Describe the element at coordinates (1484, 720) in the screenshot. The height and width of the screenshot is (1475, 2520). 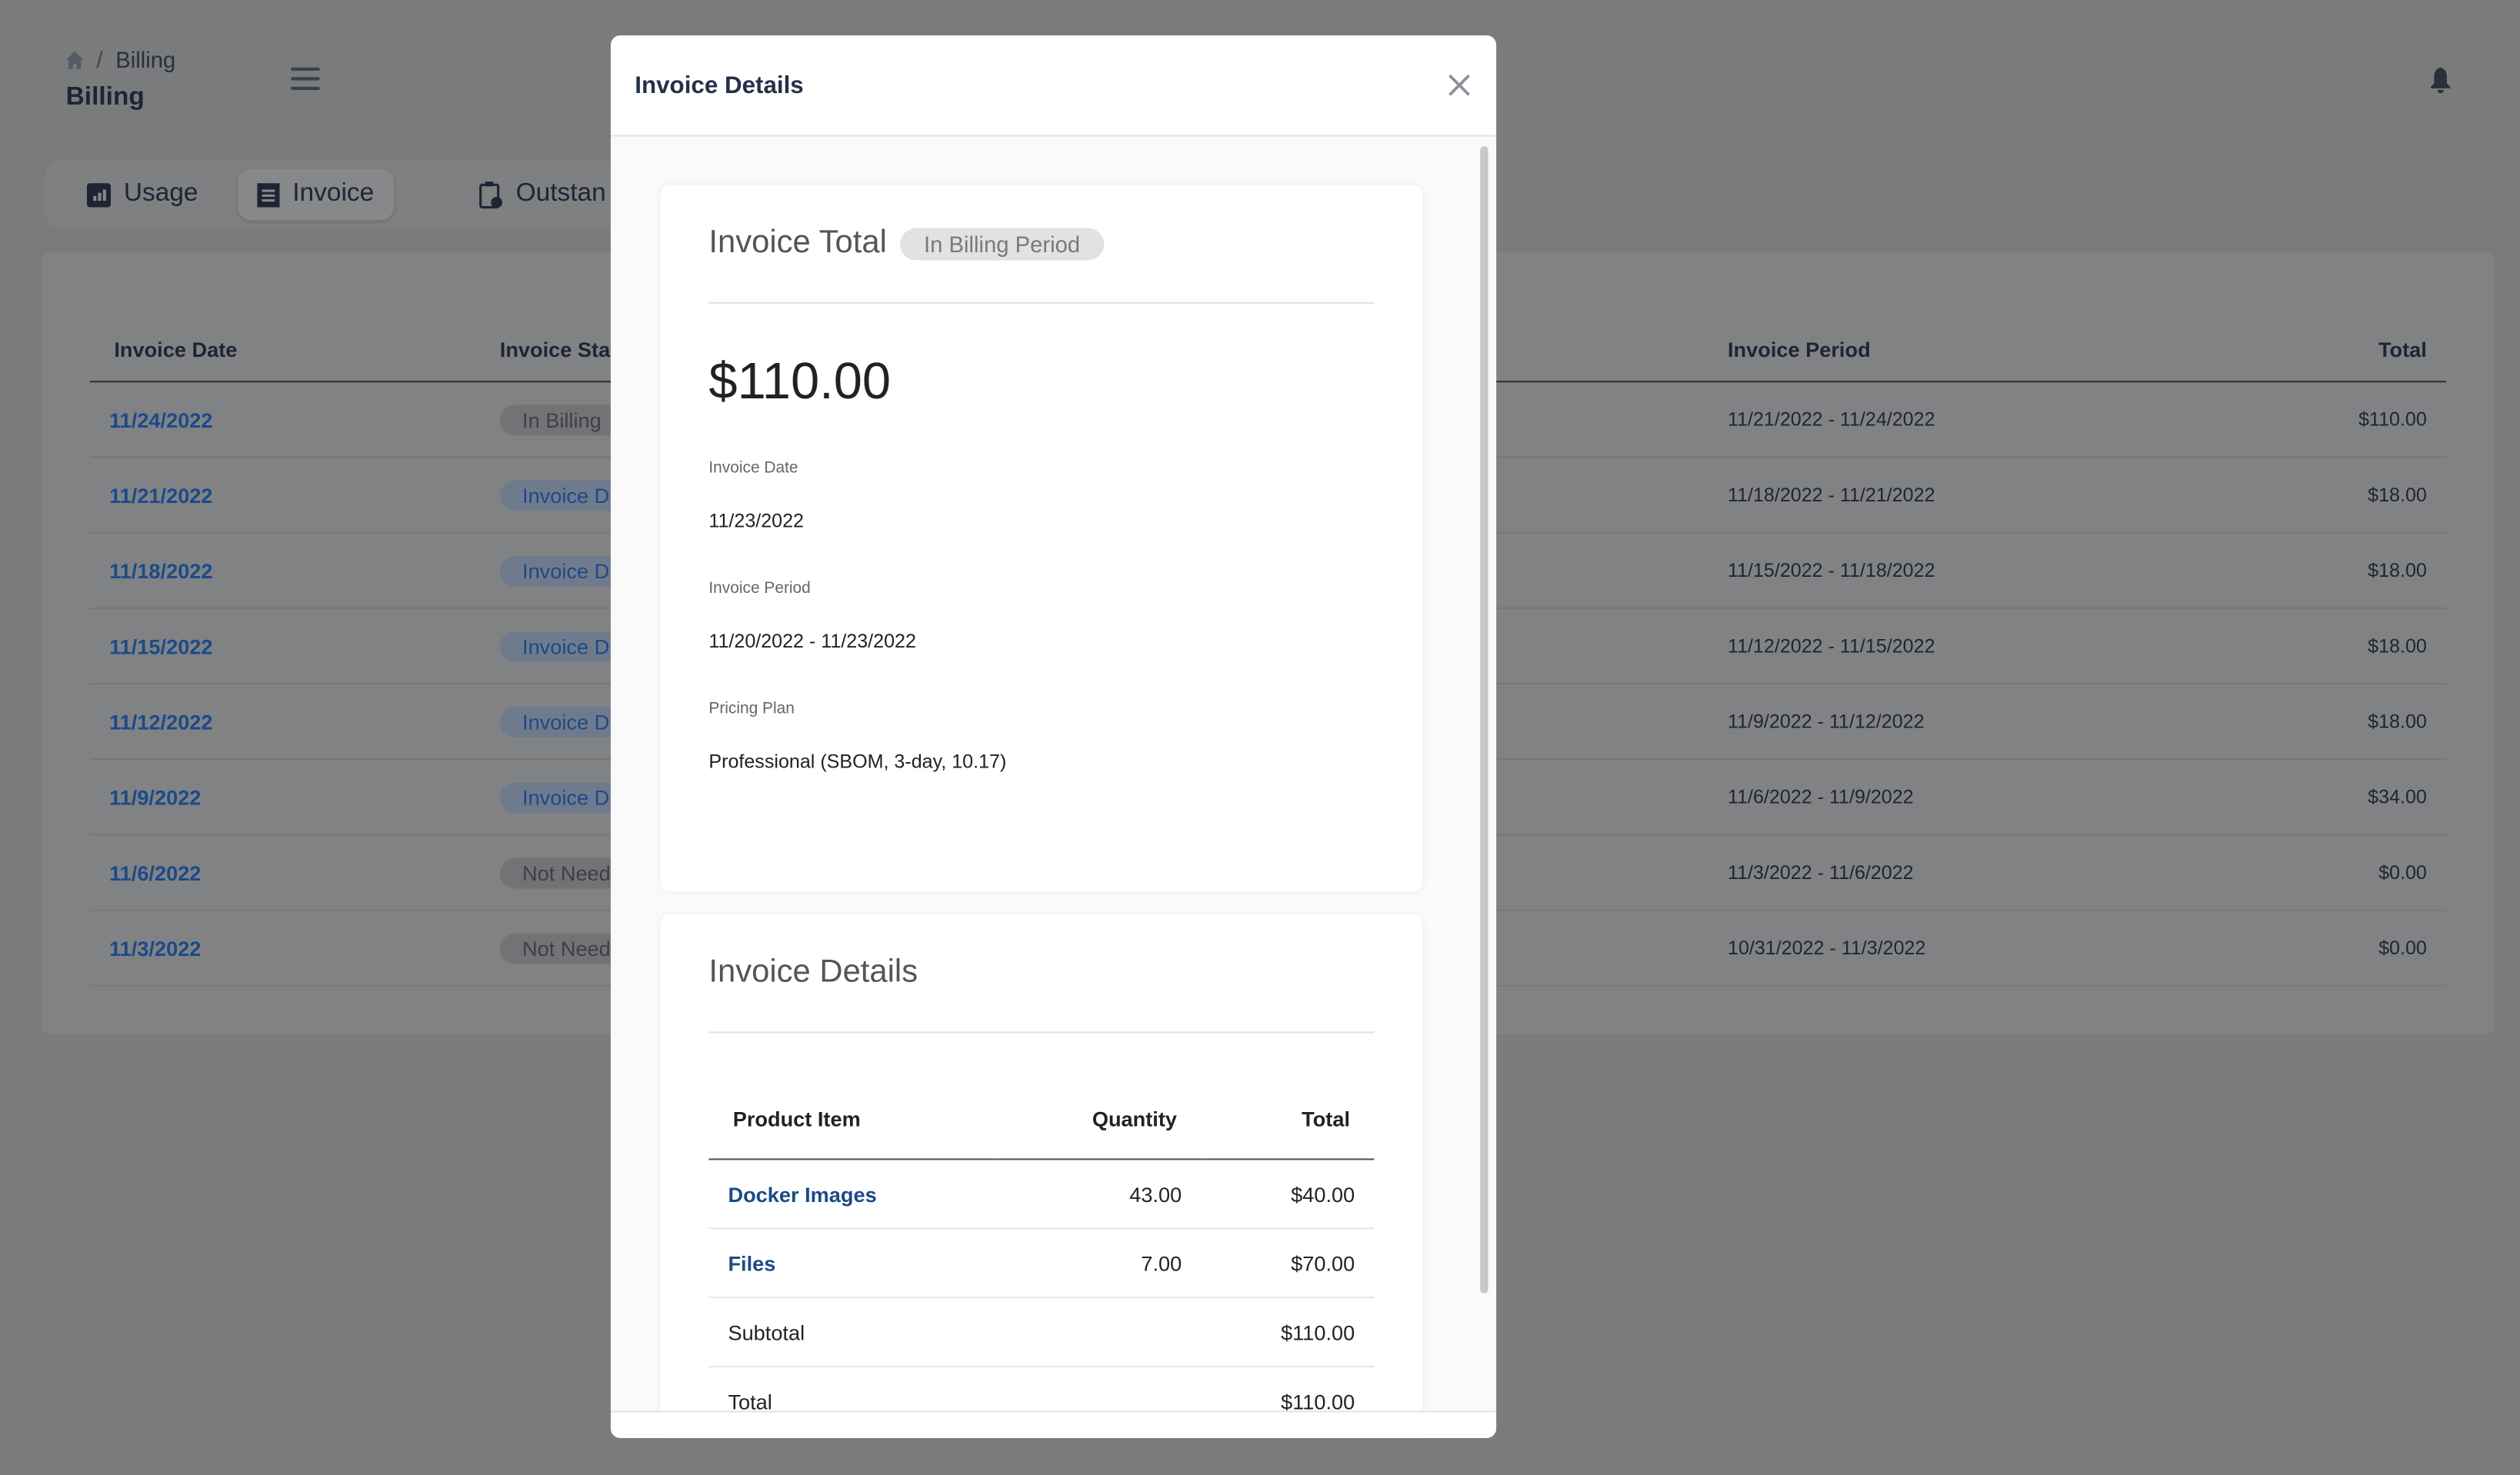
I see `scrollbar` at that location.